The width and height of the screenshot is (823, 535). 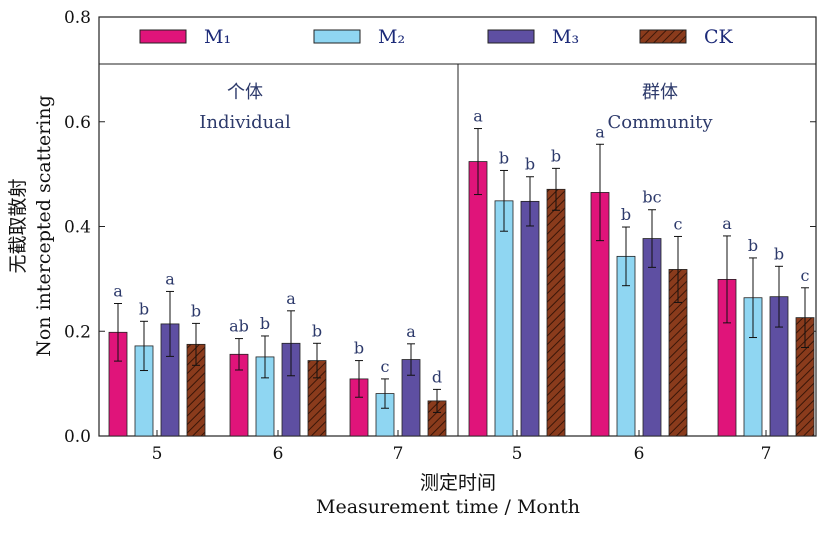 What do you see at coordinates (77, 123) in the screenshot?
I see `y-tick-label: 0.6` at bounding box center [77, 123].